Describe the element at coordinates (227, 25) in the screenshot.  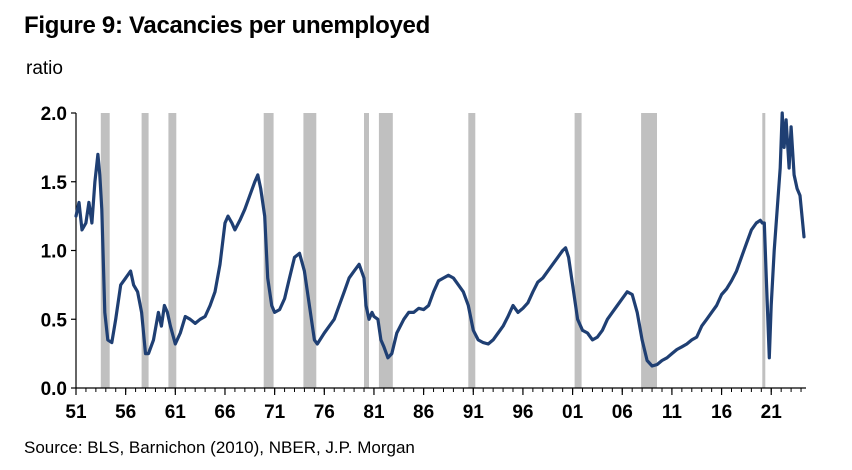
I see `chart-title: Figure 9: Vacancies per unemployed` at that location.